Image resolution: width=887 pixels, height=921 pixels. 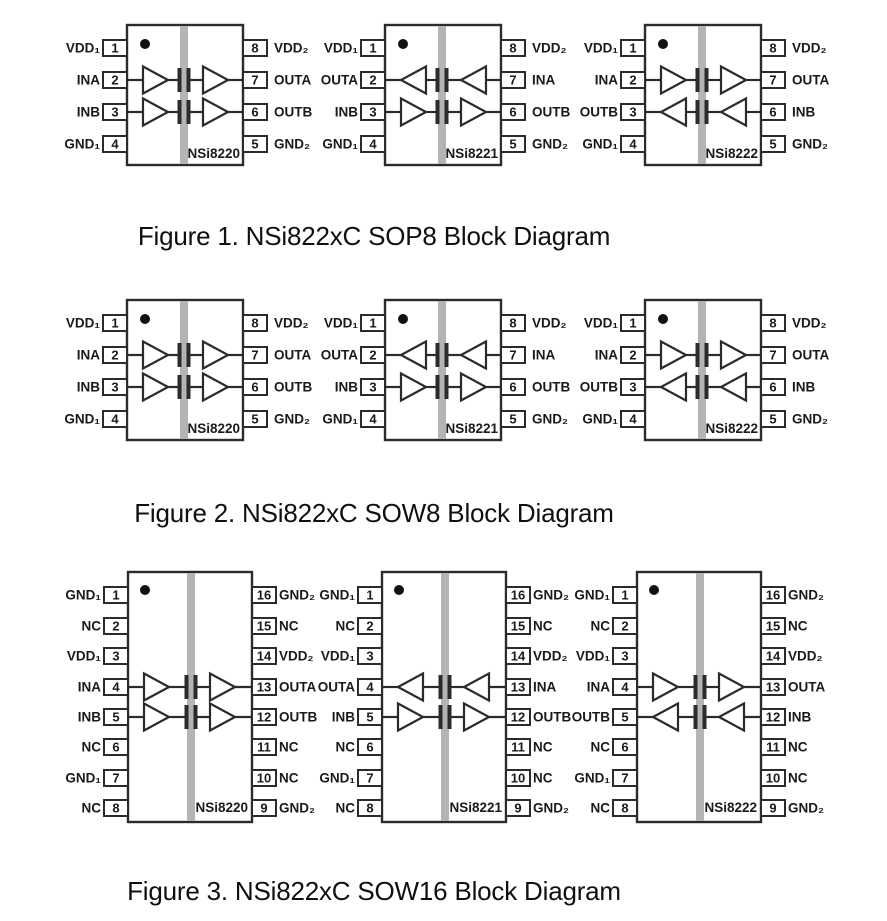 I want to click on pin-number: 10, so click(x=773, y=778).